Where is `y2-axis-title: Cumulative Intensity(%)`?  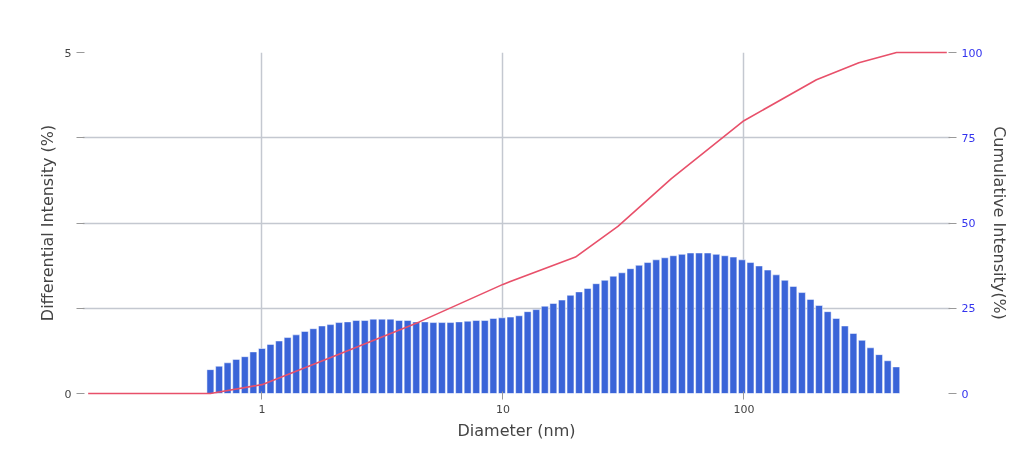 y2-axis-title: Cumulative Intensity(%) is located at coordinates (1000, 223).